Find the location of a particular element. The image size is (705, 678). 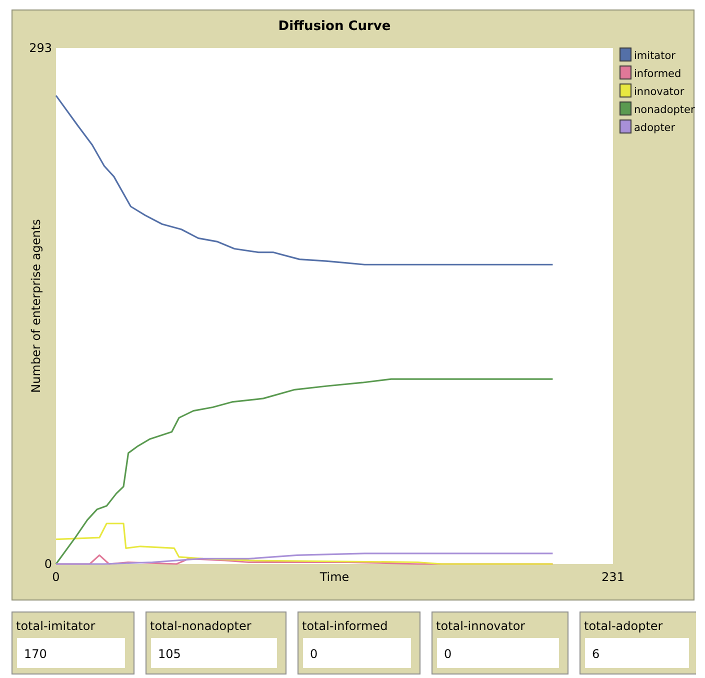

text: total-imitator is located at coordinates (56, 626).